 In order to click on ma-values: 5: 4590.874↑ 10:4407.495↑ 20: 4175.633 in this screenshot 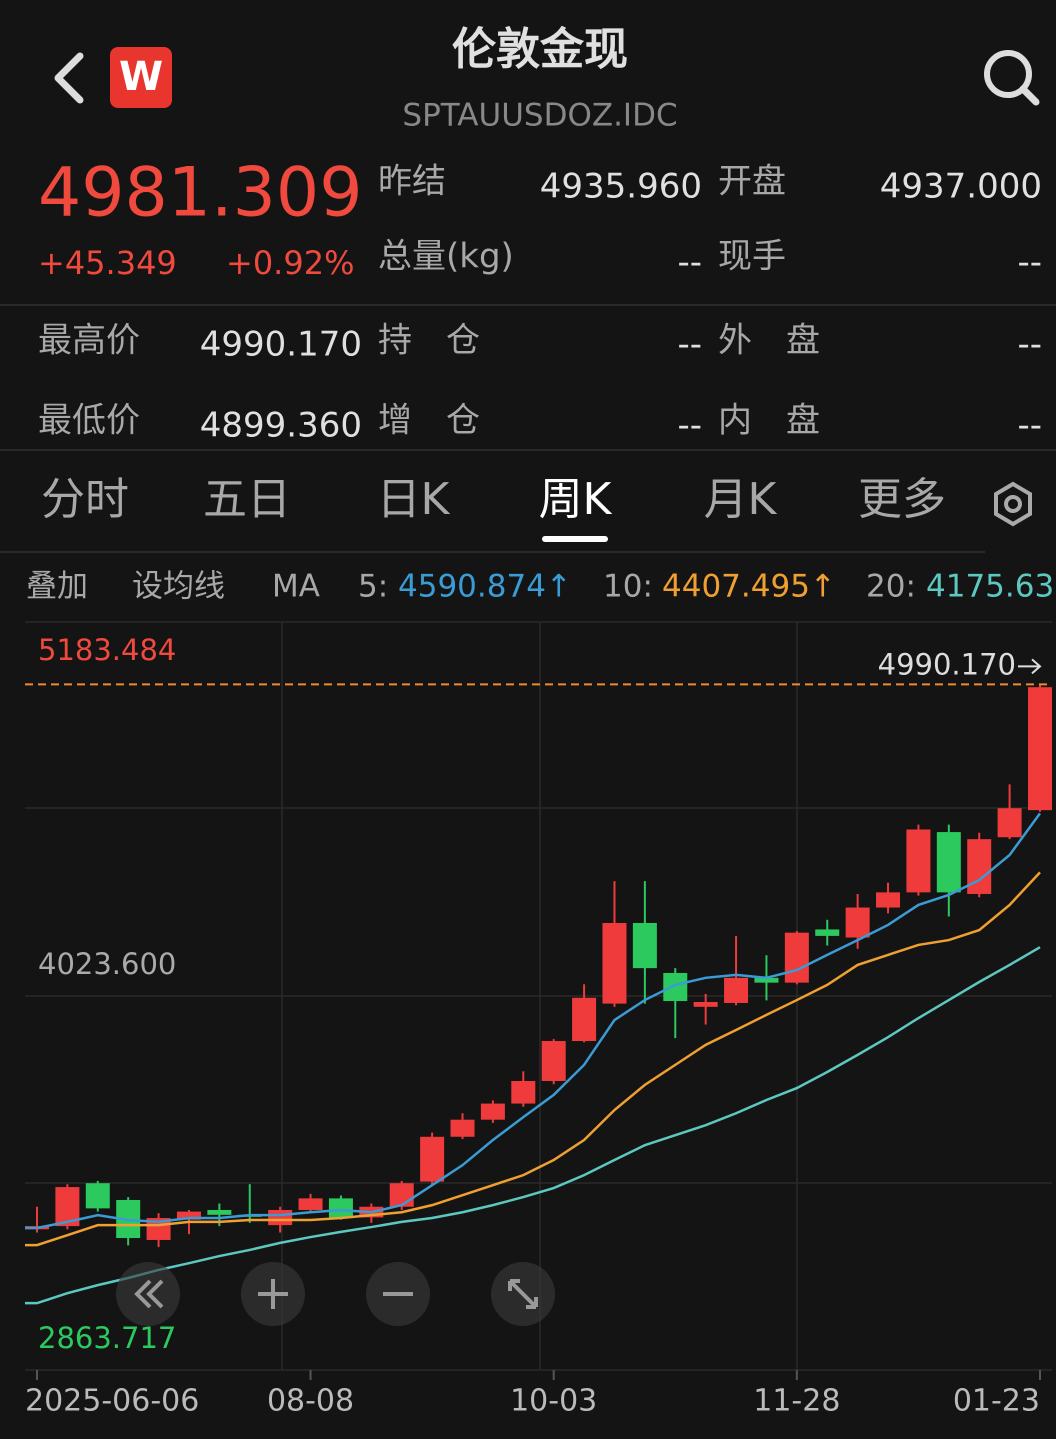, I will do `click(707, 587)`.